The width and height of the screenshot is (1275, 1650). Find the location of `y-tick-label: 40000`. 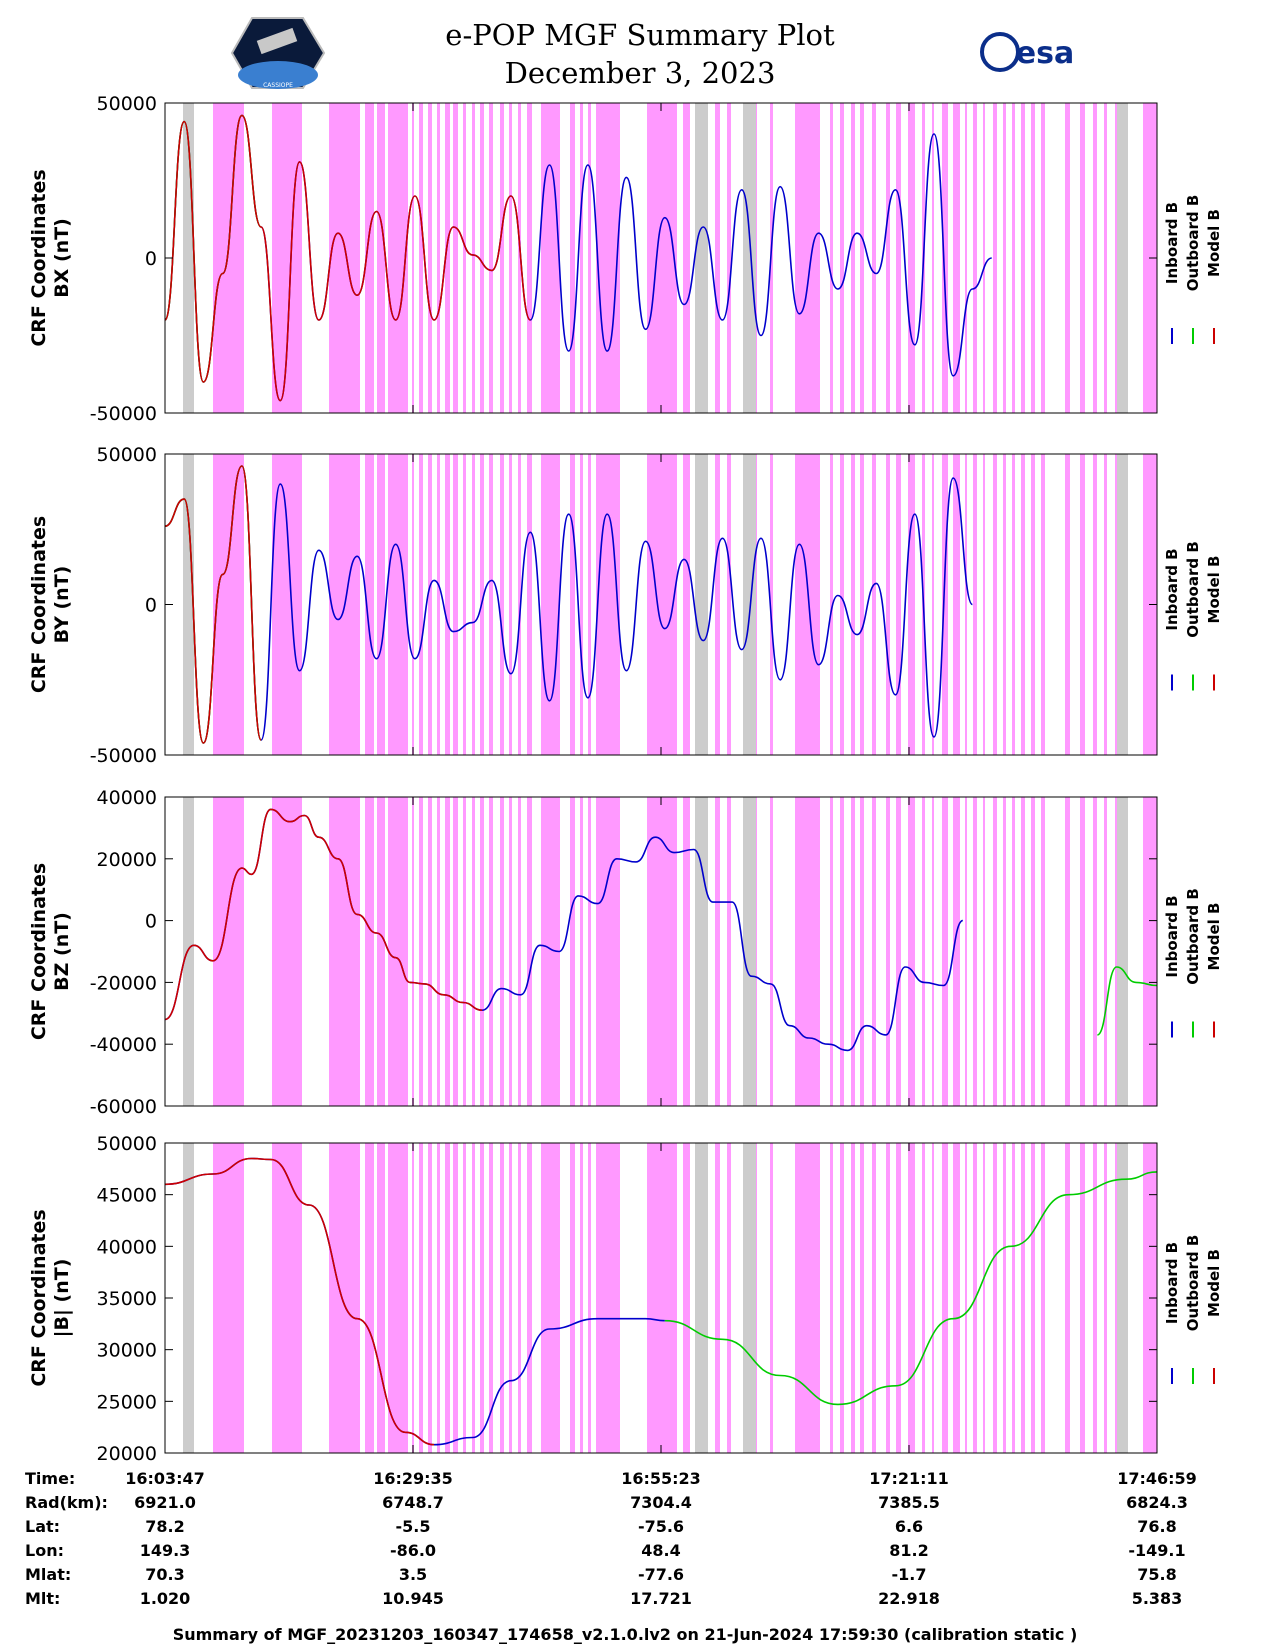

y-tick-label: 40000 is located at coordinates (127, 798).